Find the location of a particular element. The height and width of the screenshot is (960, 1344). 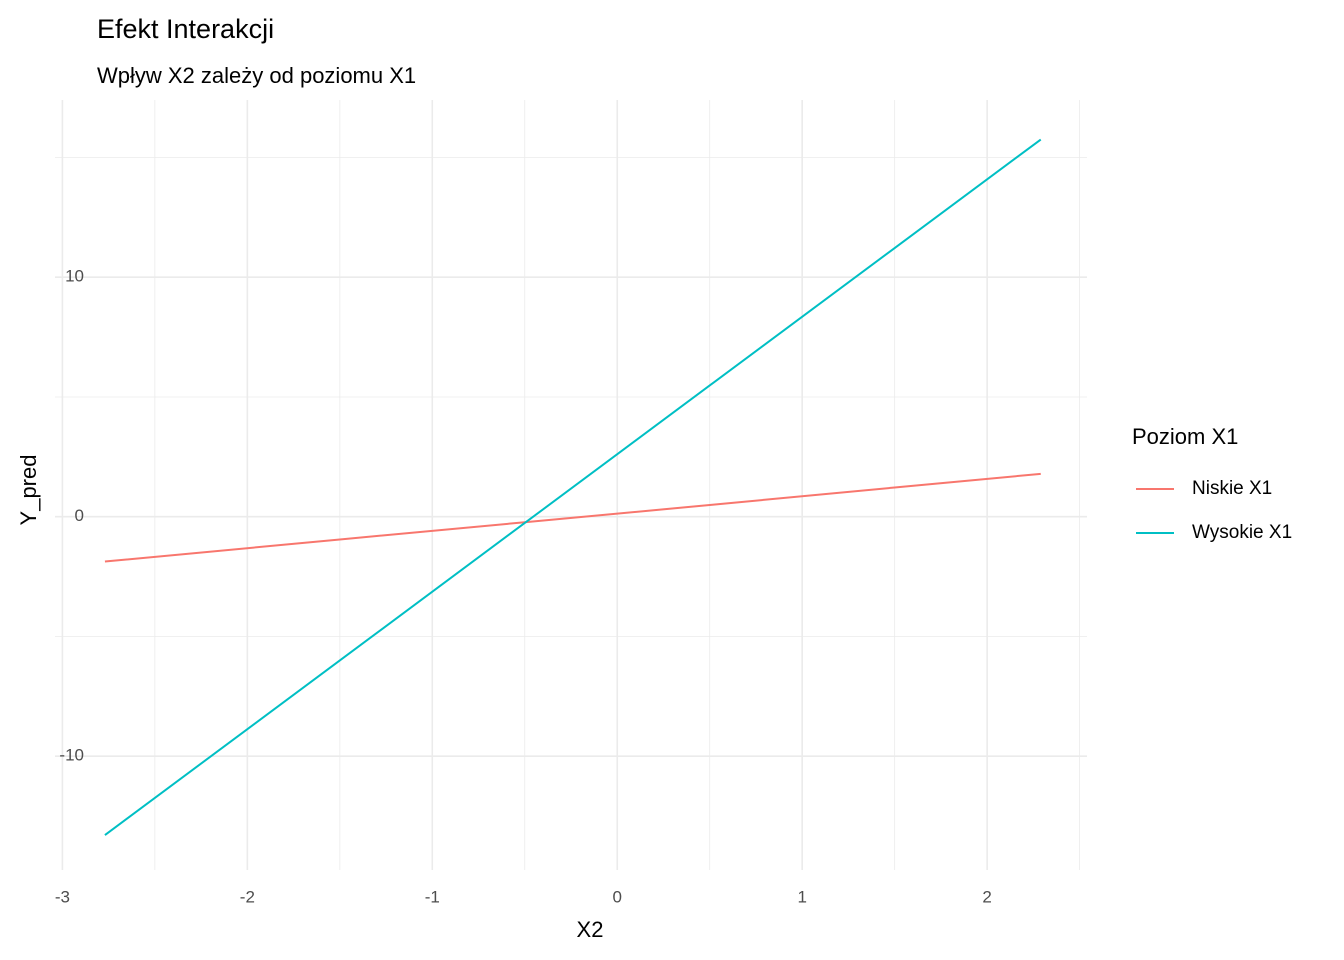

series-line is located at coordinates (572, 517).